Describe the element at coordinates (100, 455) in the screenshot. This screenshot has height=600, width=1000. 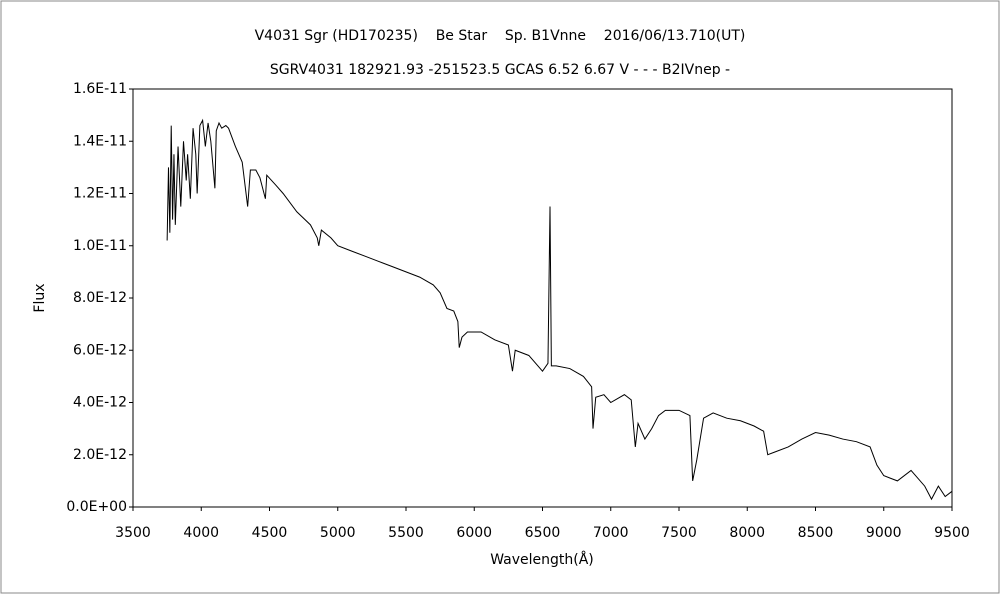
I see `y-tick-label: 2.0E-12` at that location.